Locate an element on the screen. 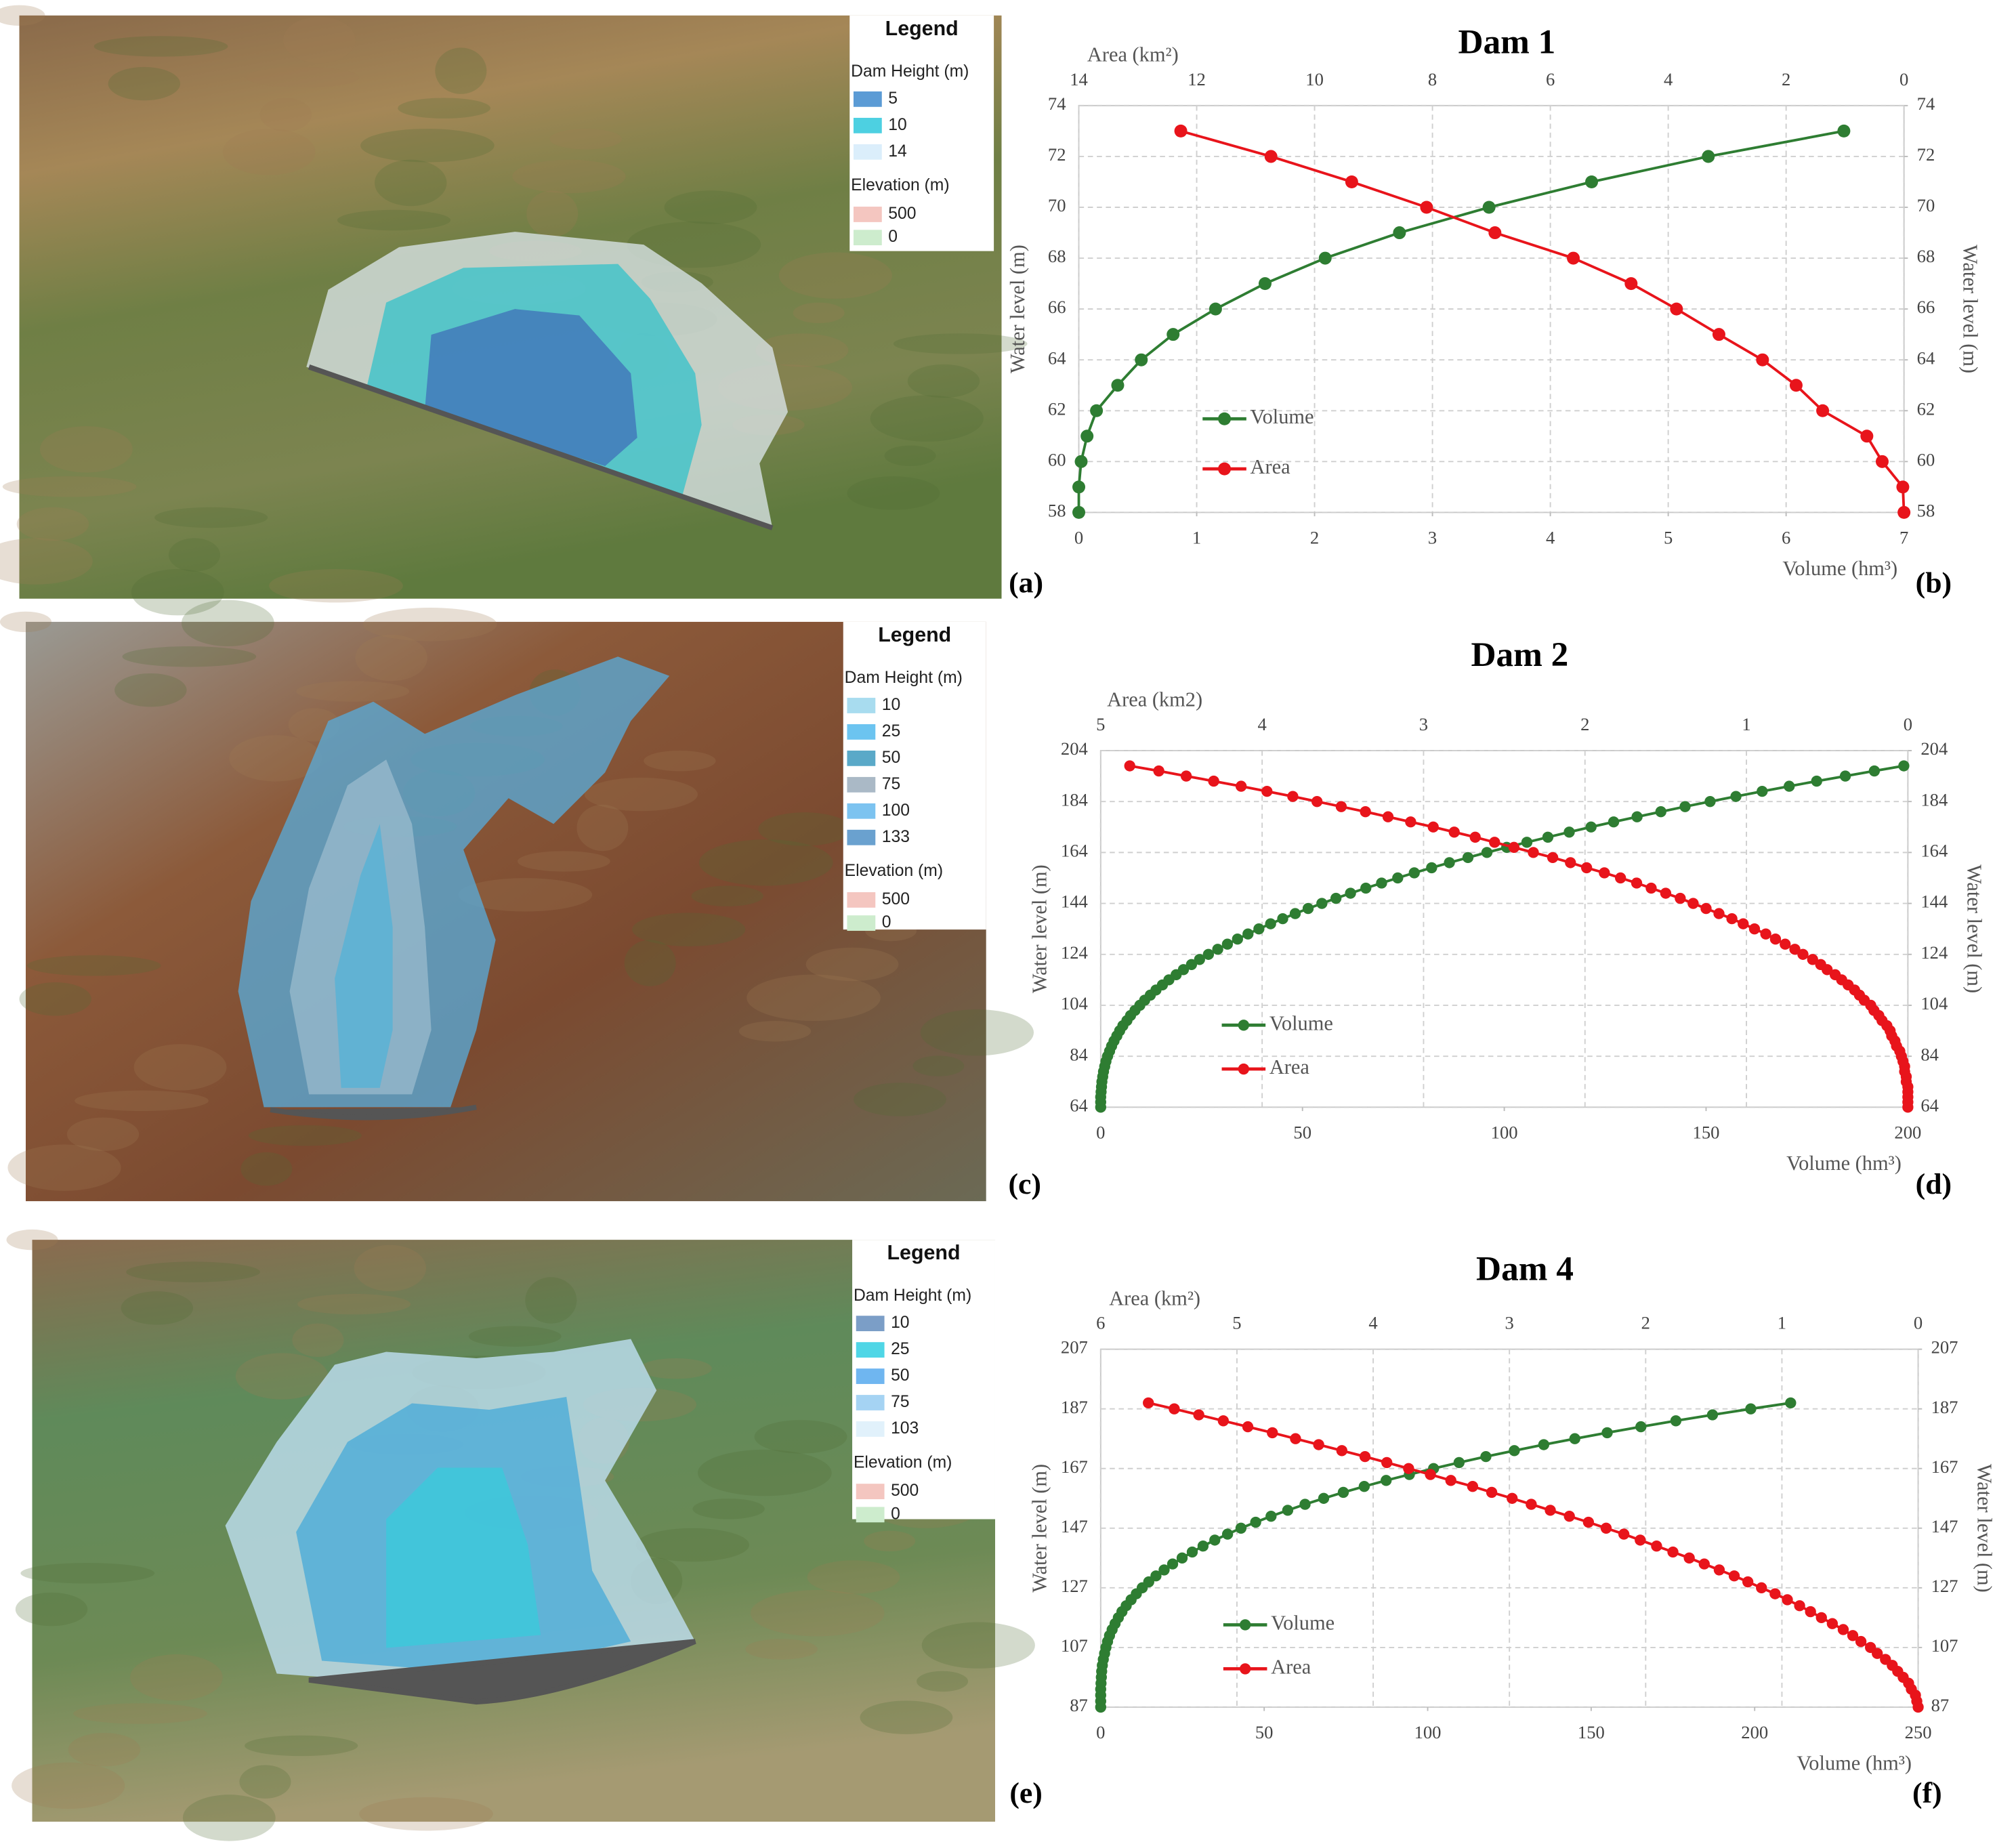 The width and height of the screenshot is (2016, 1844). y2-tick-label: 164 is located at coordinates (1934, 850).